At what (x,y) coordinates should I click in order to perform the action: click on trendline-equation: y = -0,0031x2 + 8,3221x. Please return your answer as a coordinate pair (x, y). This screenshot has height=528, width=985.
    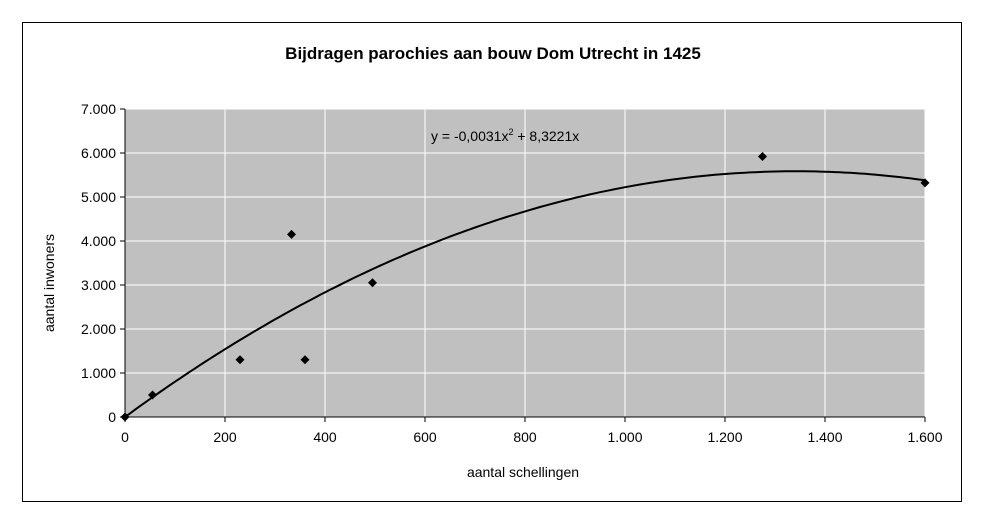
    Looking at the image, I should click on (505, 135).